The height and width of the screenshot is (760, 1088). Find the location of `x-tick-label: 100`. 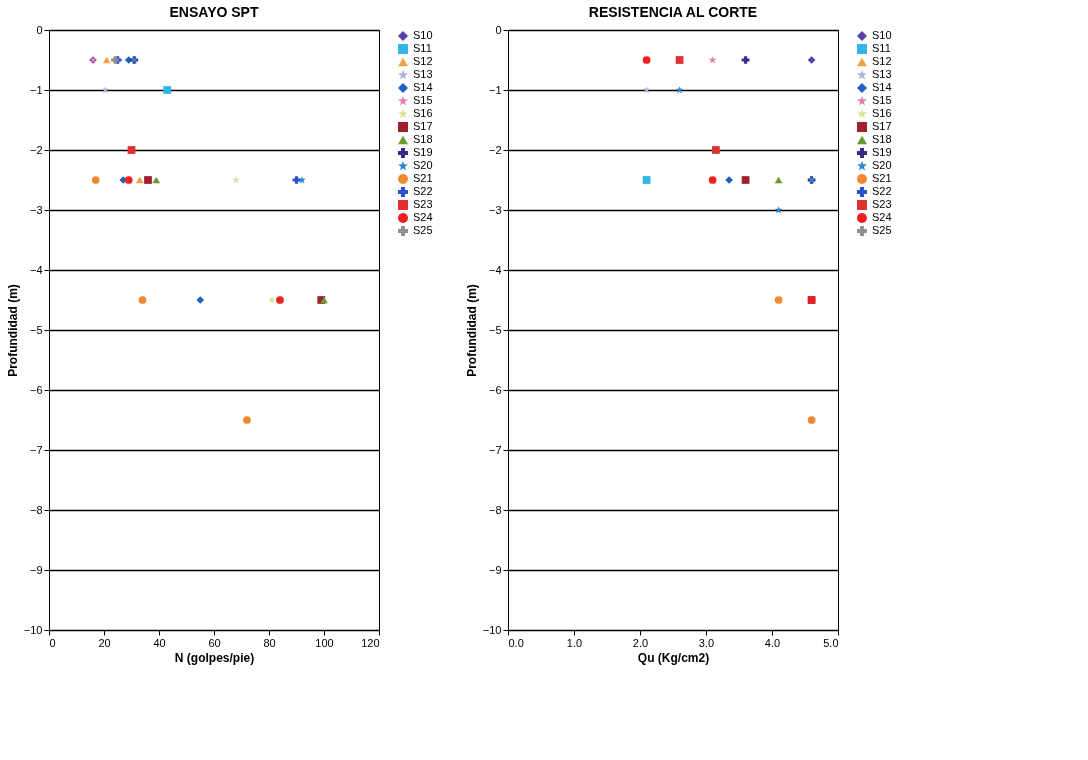

x-tick-label: 100 is located at coordinates (324, 642).